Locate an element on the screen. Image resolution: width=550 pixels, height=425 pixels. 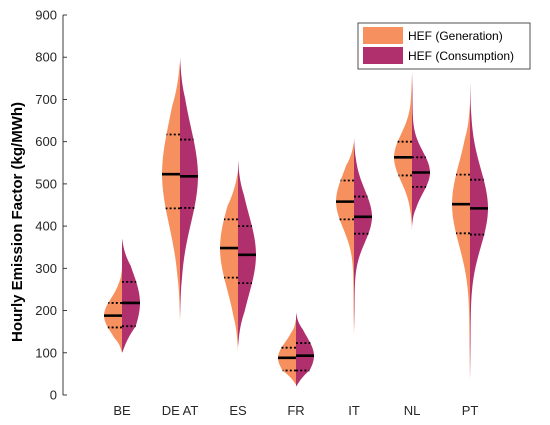
x-tick-label-de-at: DE AT is located at coordinates (180, 410).